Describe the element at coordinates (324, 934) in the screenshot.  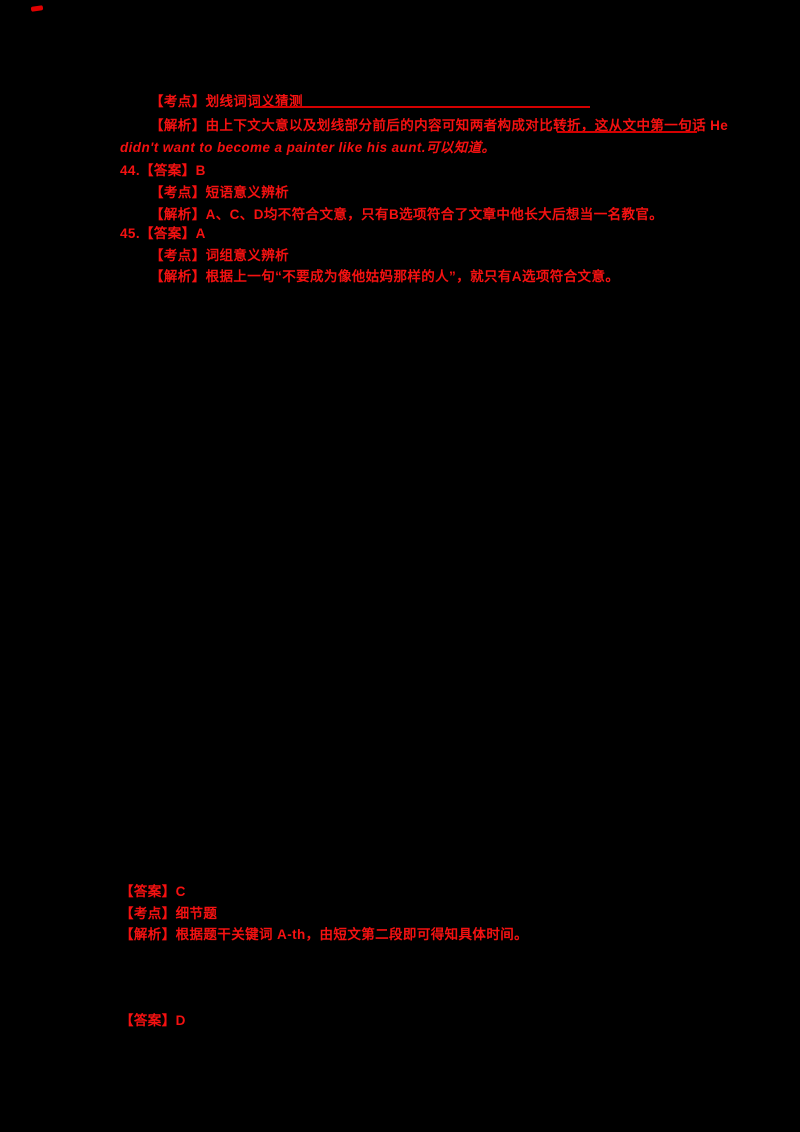
I see `lower-jiexi-line: 【解析】根据题干关键词 A-th，由短文第二段即可得知具体时间。` at that location.